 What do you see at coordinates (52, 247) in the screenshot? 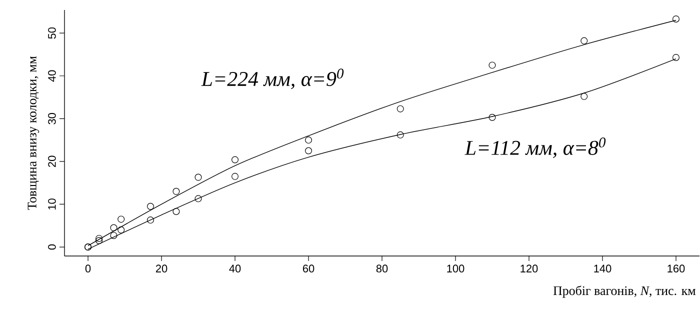
I see `y-tick-label: 0` at bounding box center [52, 247].